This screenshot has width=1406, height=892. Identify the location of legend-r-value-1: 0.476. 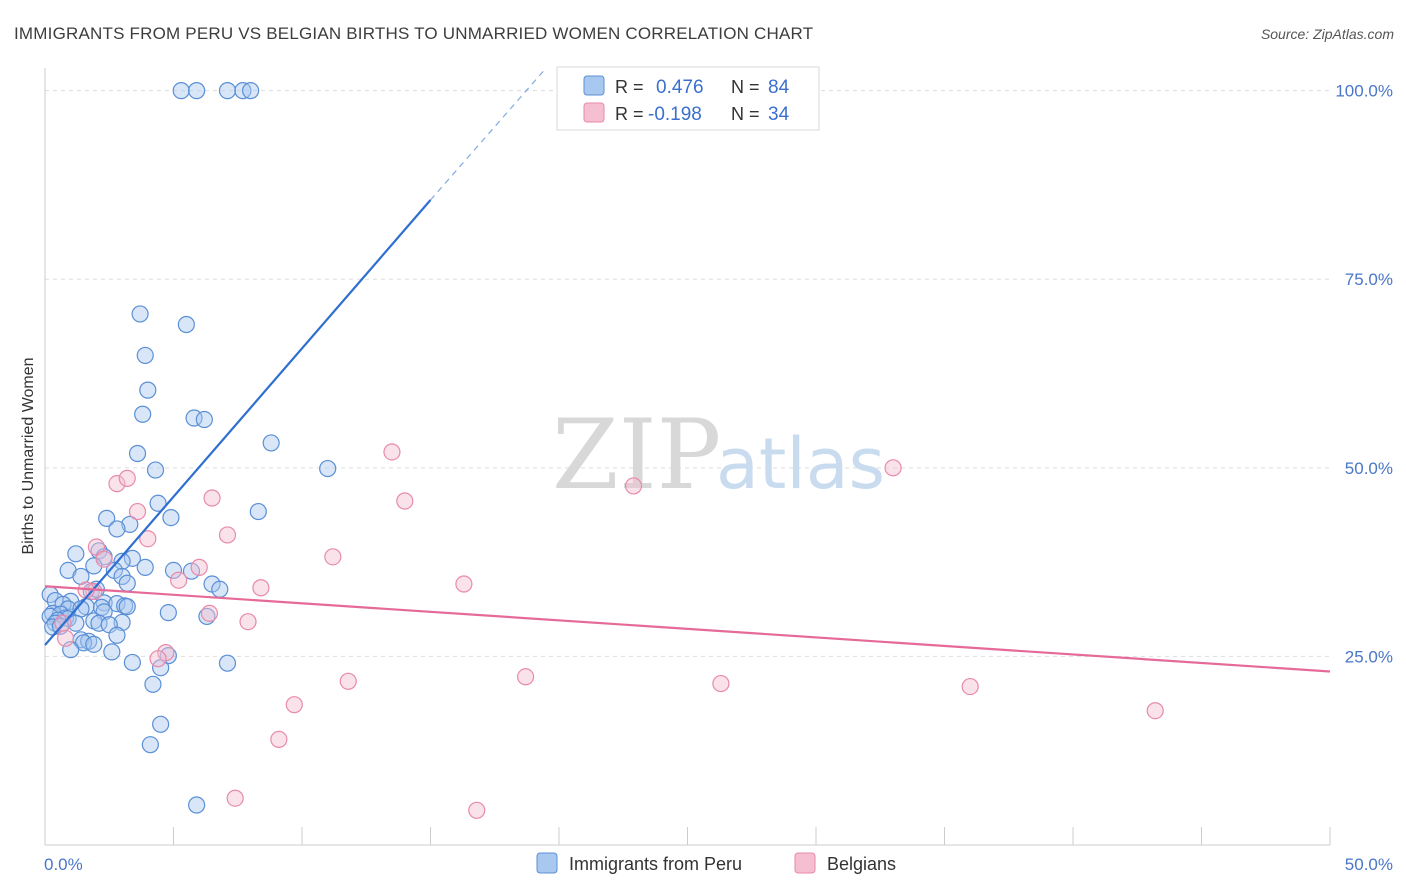
(680, 87).